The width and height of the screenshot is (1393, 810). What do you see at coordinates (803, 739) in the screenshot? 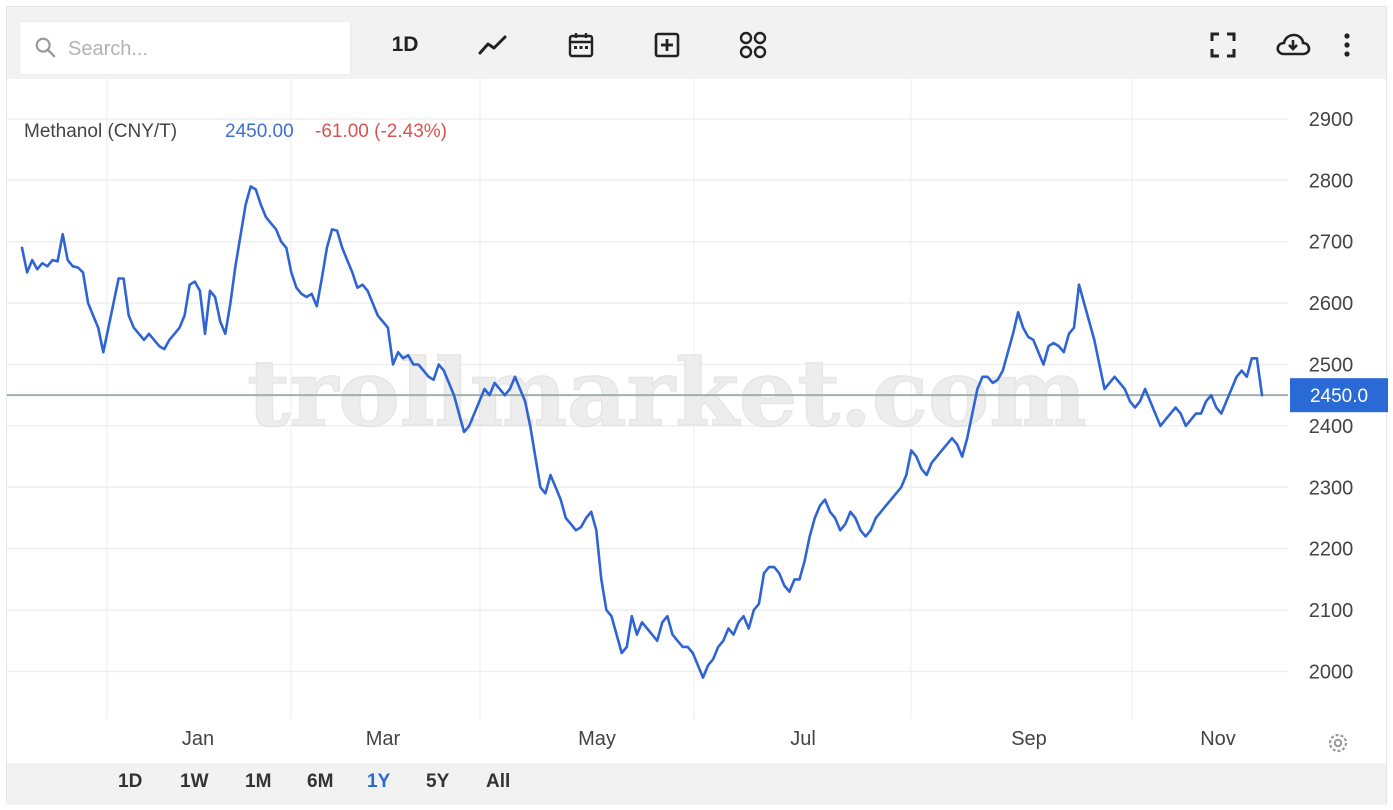
I see `x-tick-label: Jul` at bounding box center [803, 739].